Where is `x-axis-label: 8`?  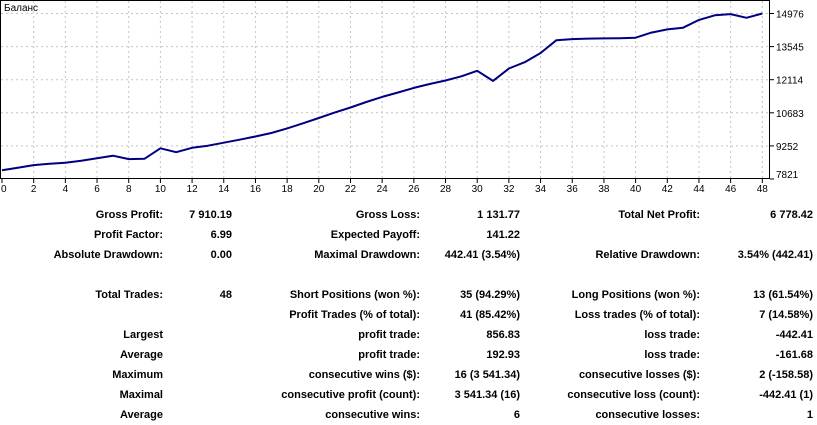
x-axis-label: 8 is located at coordinates (129, 189).